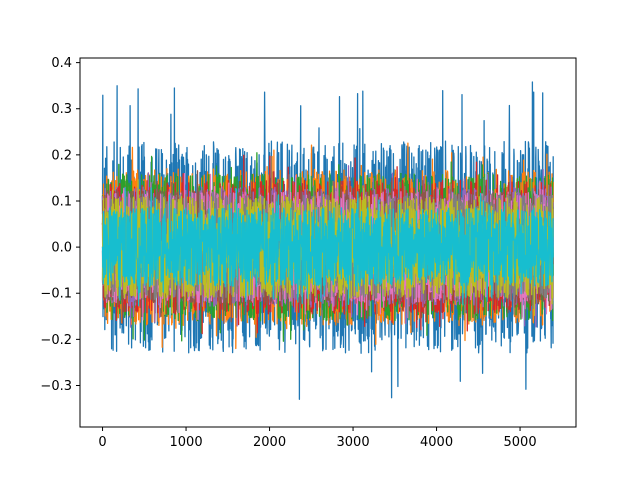  Describe the element at coordinates (520, 442) in the screenshot. I see `x-tick-label: 5000` at that location.